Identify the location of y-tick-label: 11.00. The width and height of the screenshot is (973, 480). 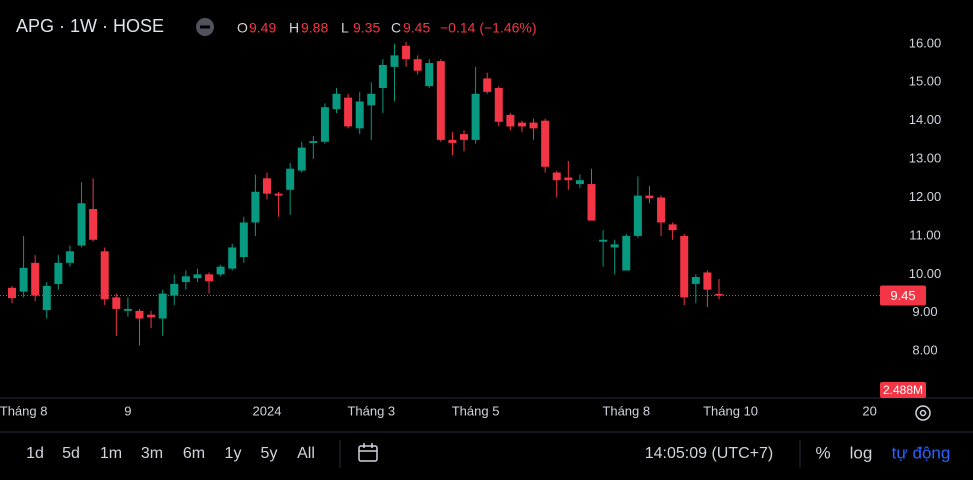
(925, 234).